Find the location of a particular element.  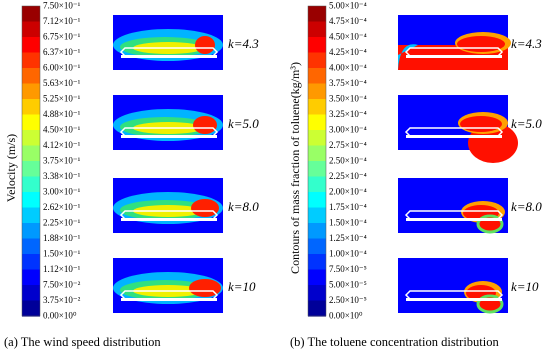

colorbar-label: 4.75×10⁻⁴ is located at coordinates (348, 21).